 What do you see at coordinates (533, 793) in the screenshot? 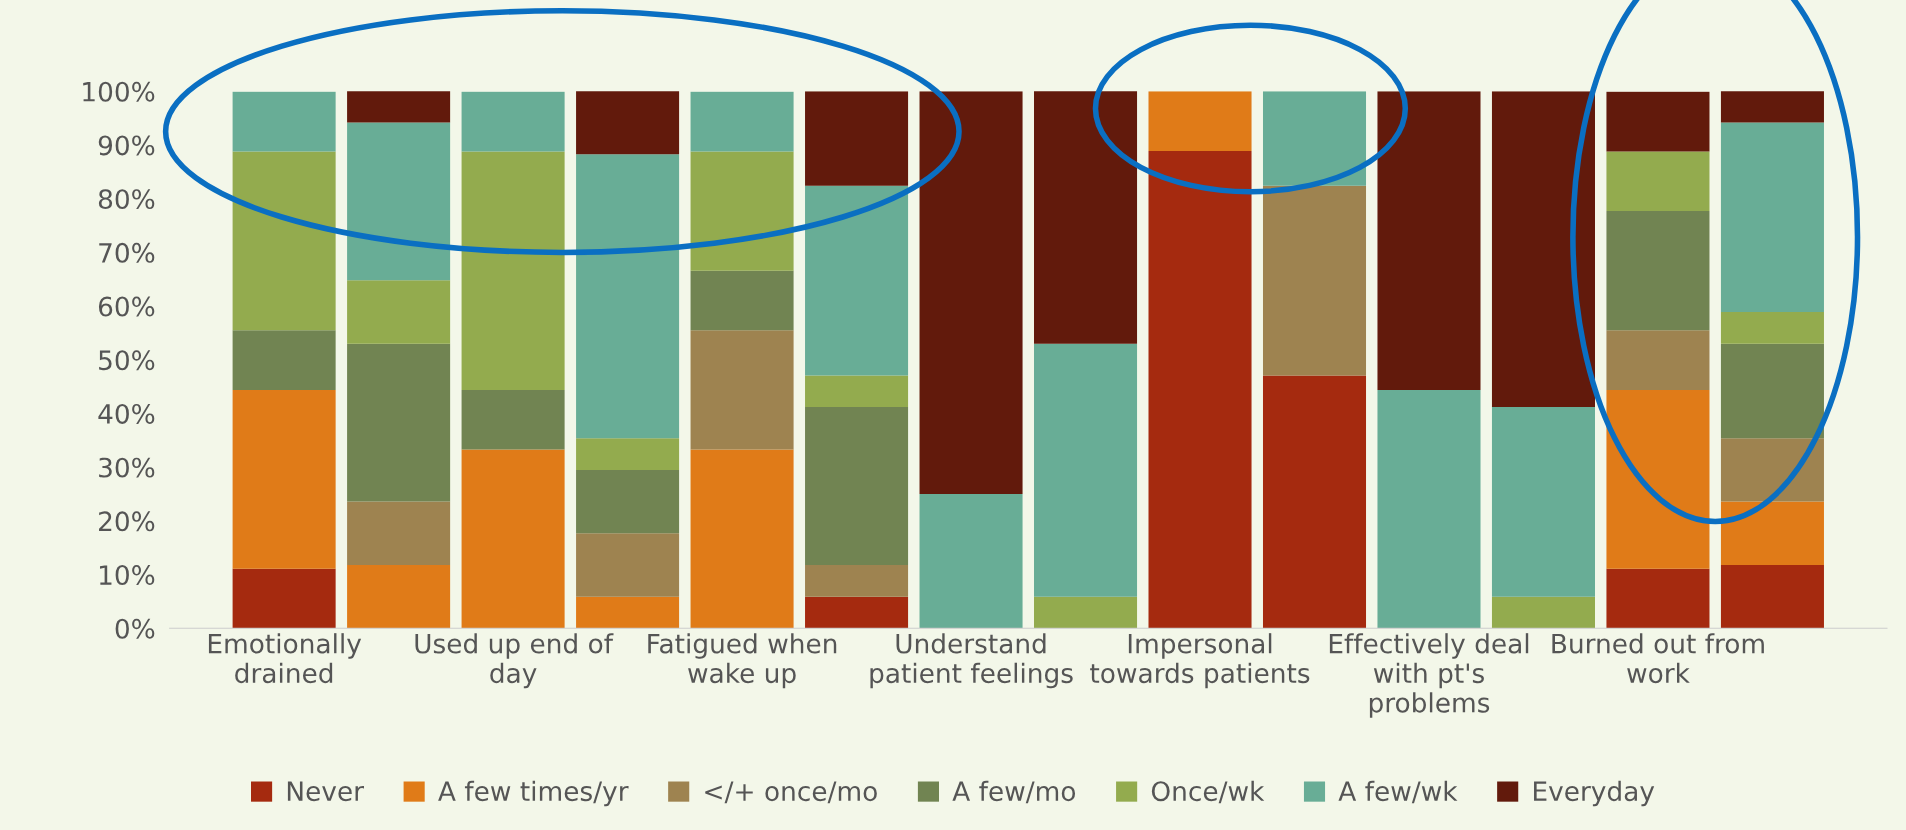
I see `legend-label: A few times/yr` at bounding box center [533, 793].